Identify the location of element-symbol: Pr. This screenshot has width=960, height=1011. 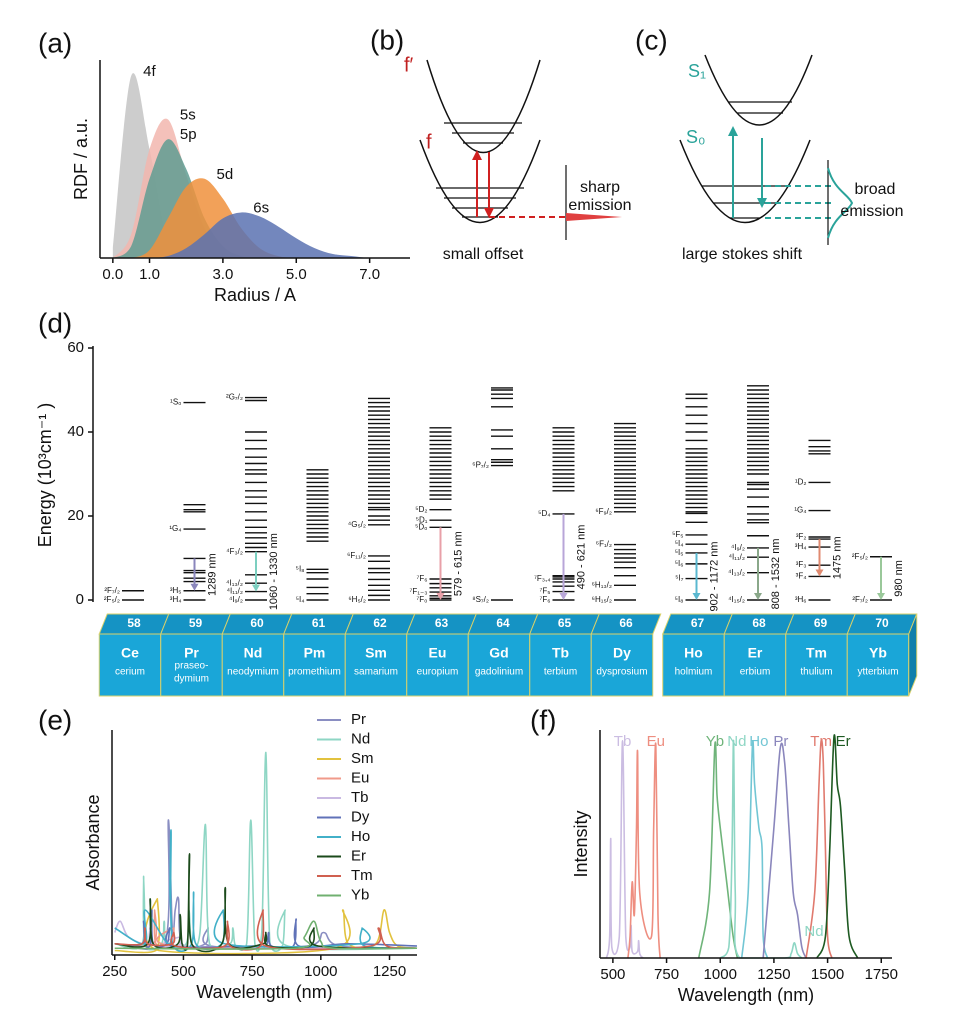
(191, 653).